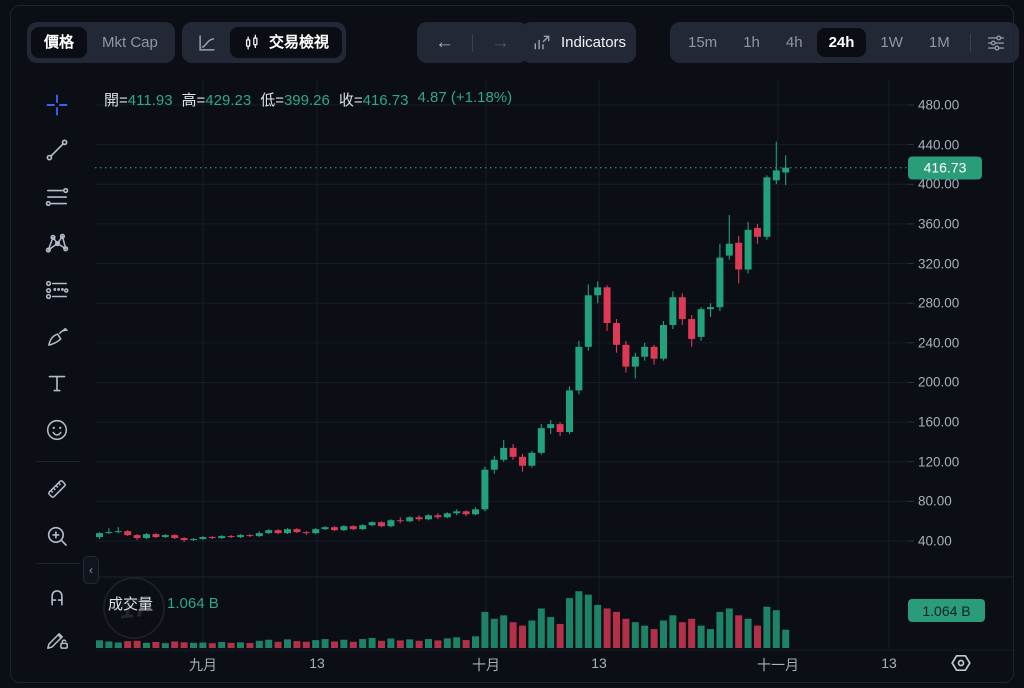  I want to click on tab-mktcap: Mkt Cap, so click(130, 42).